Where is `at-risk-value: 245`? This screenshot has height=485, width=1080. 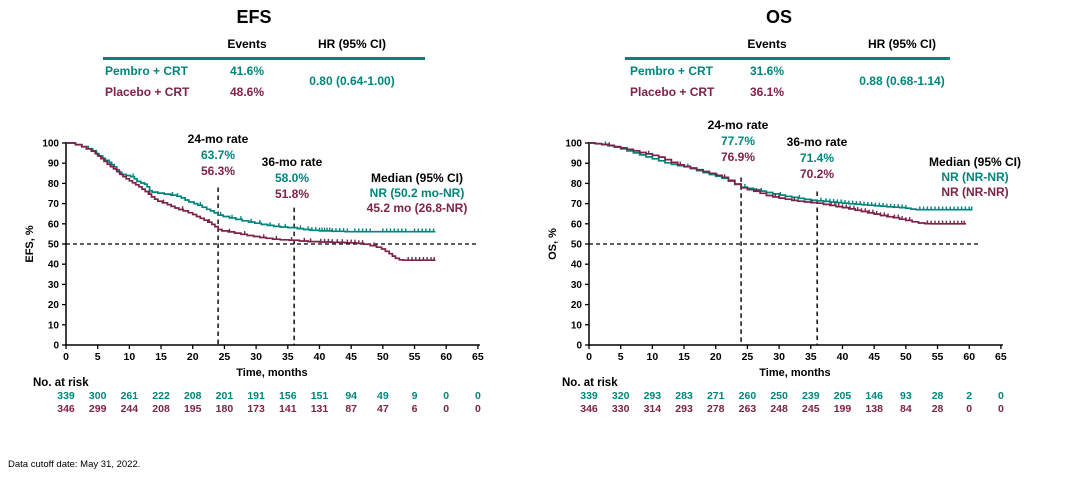 at-risk-value: 245 is located at coordinates (811, 409).